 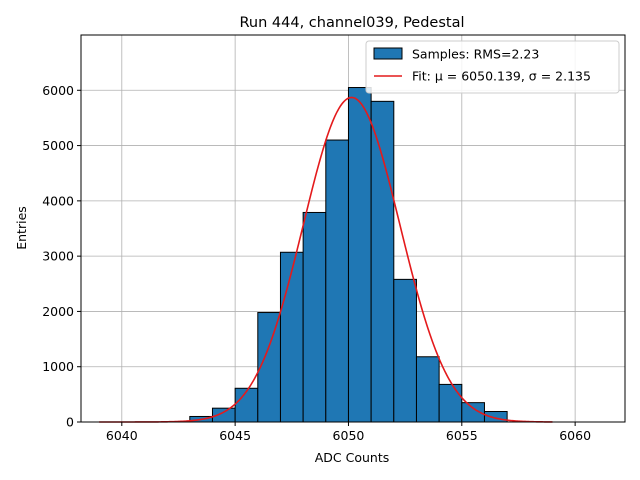 I want to click on chart-title: Run 444, channel039, Pedestal, so click(x=351, y=23).